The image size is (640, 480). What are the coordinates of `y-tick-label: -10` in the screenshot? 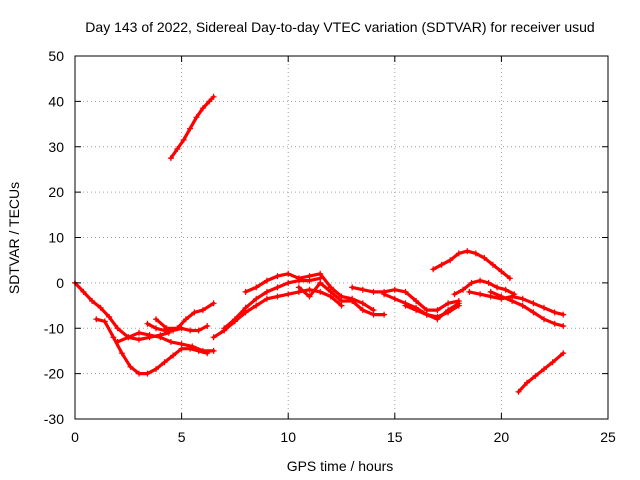 It's located at (54, 328).